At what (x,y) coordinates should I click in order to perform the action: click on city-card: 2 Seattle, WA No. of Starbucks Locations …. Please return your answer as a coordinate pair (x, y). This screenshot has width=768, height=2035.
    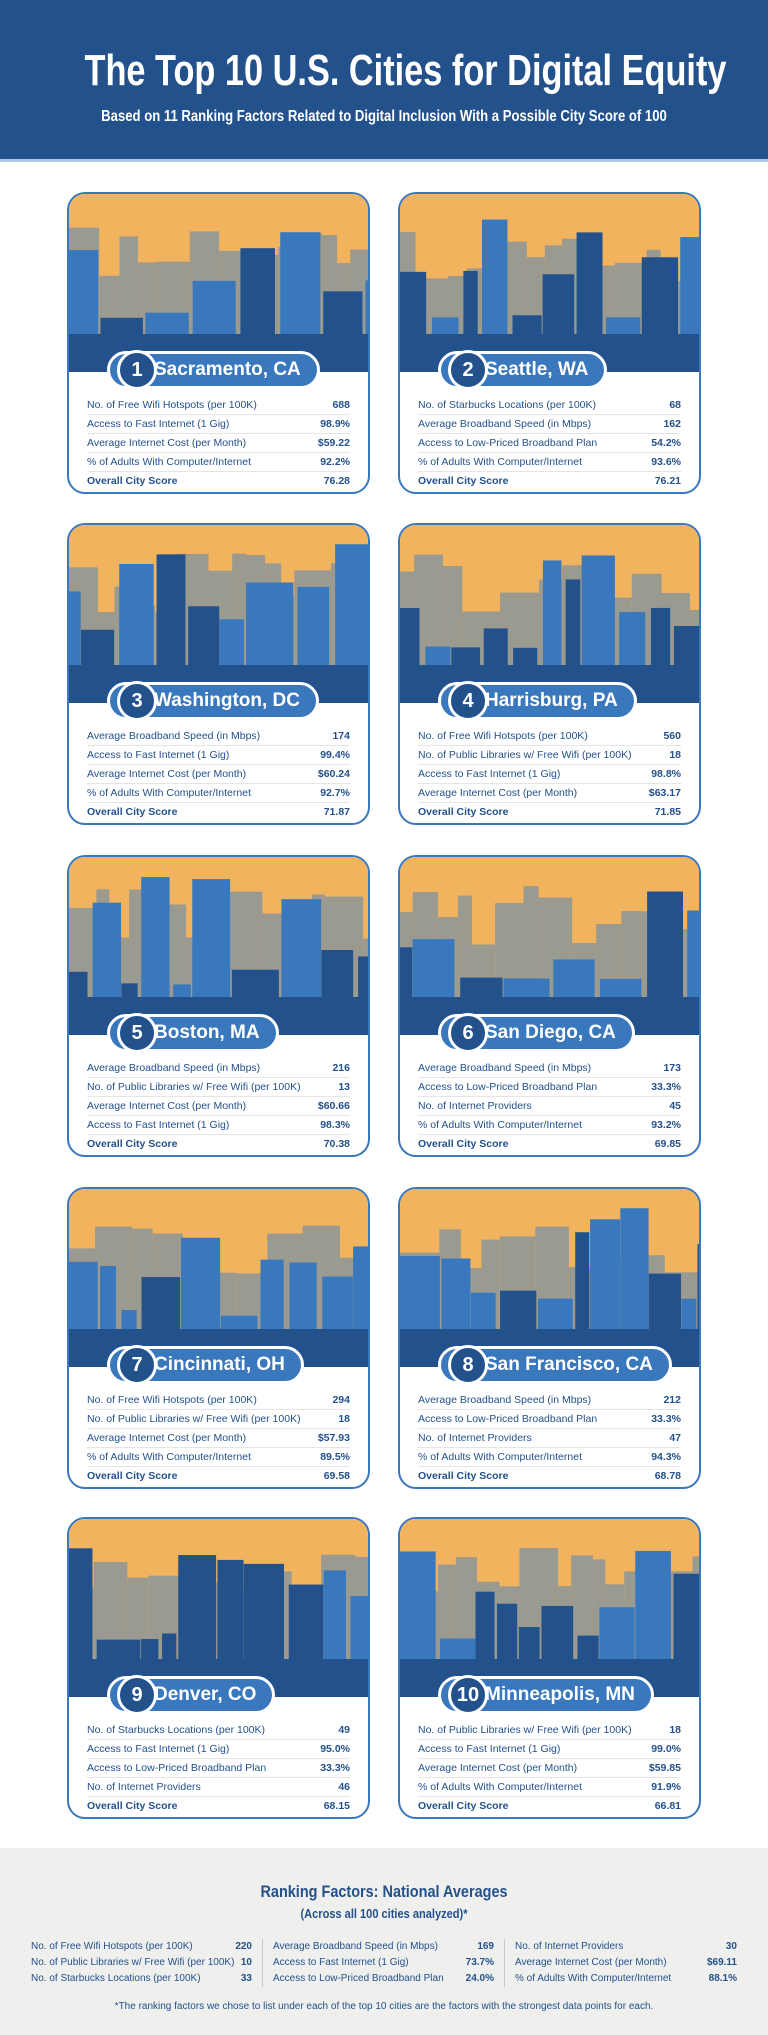
    Looking at the image, I should click on (549, 343).